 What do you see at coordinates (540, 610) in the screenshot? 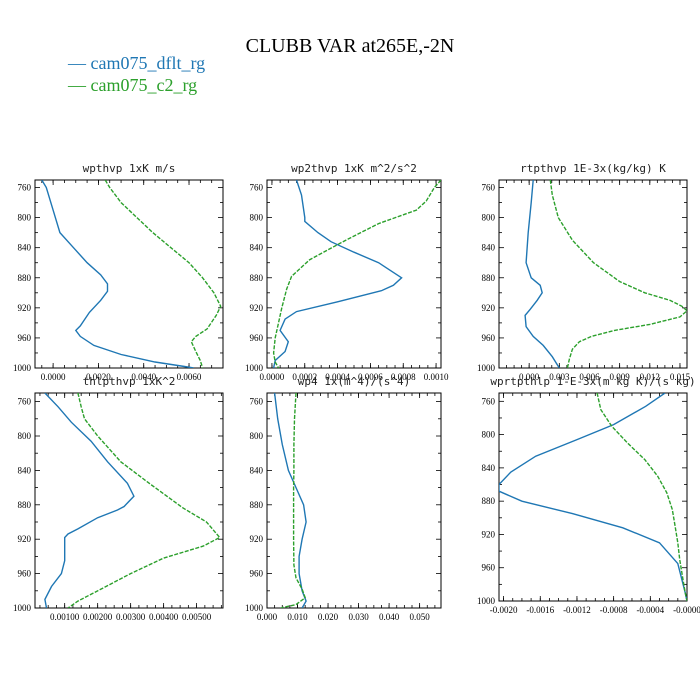
I see `x-tick-label: -0.0016` at bounding box center [540, 610].